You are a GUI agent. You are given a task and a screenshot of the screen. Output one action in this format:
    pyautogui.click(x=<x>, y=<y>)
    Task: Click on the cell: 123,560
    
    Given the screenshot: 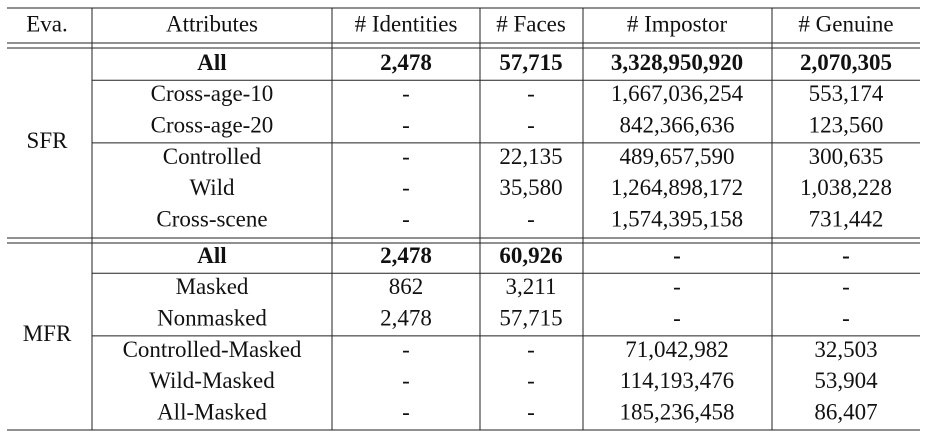 What is the action you would take?
    pyautogui.click(x=846, y=125)
    